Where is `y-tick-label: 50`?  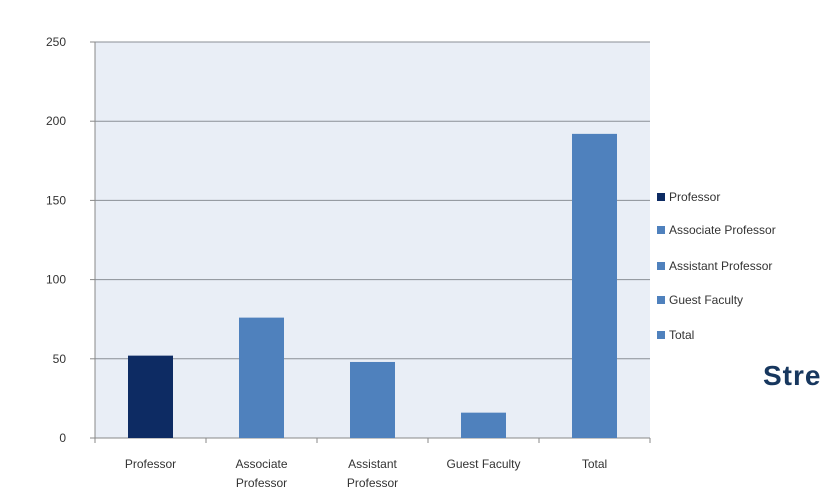
y-tick-label: 50 is located at coordinates (60, 359).